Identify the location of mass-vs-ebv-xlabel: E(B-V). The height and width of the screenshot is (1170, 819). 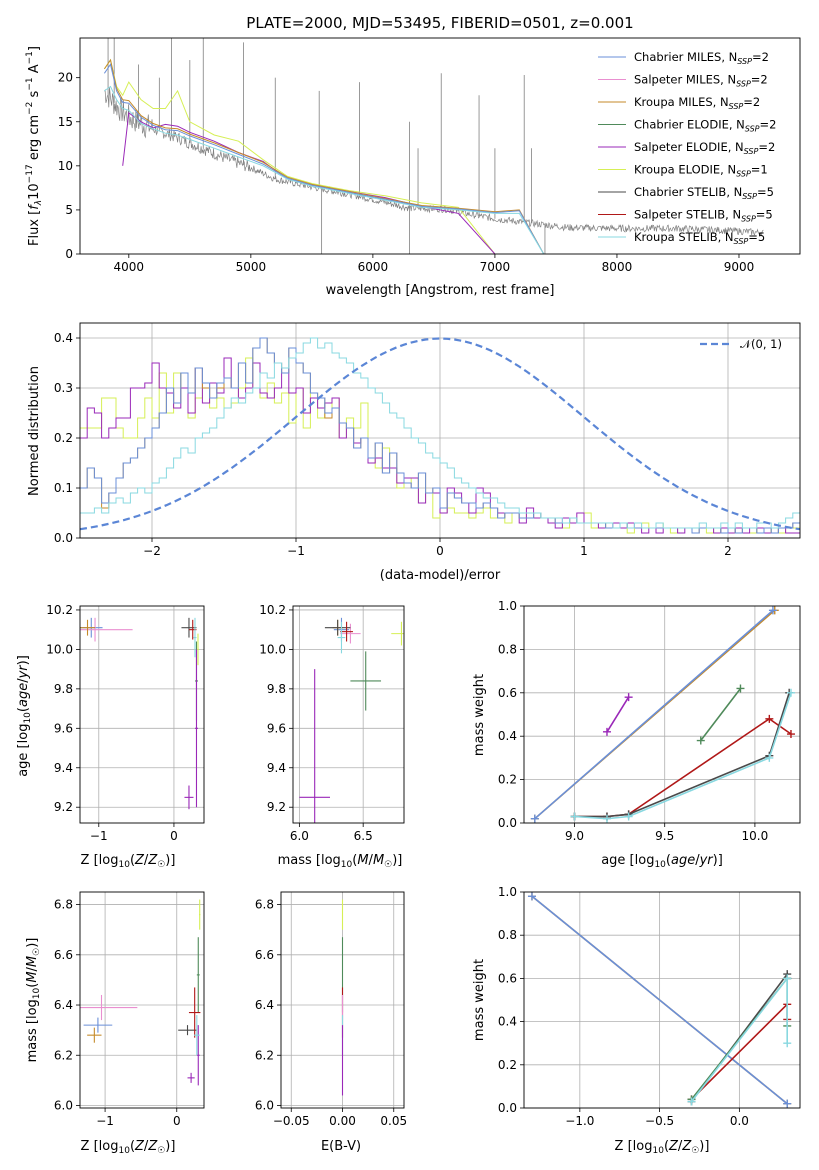
(341, 1146).